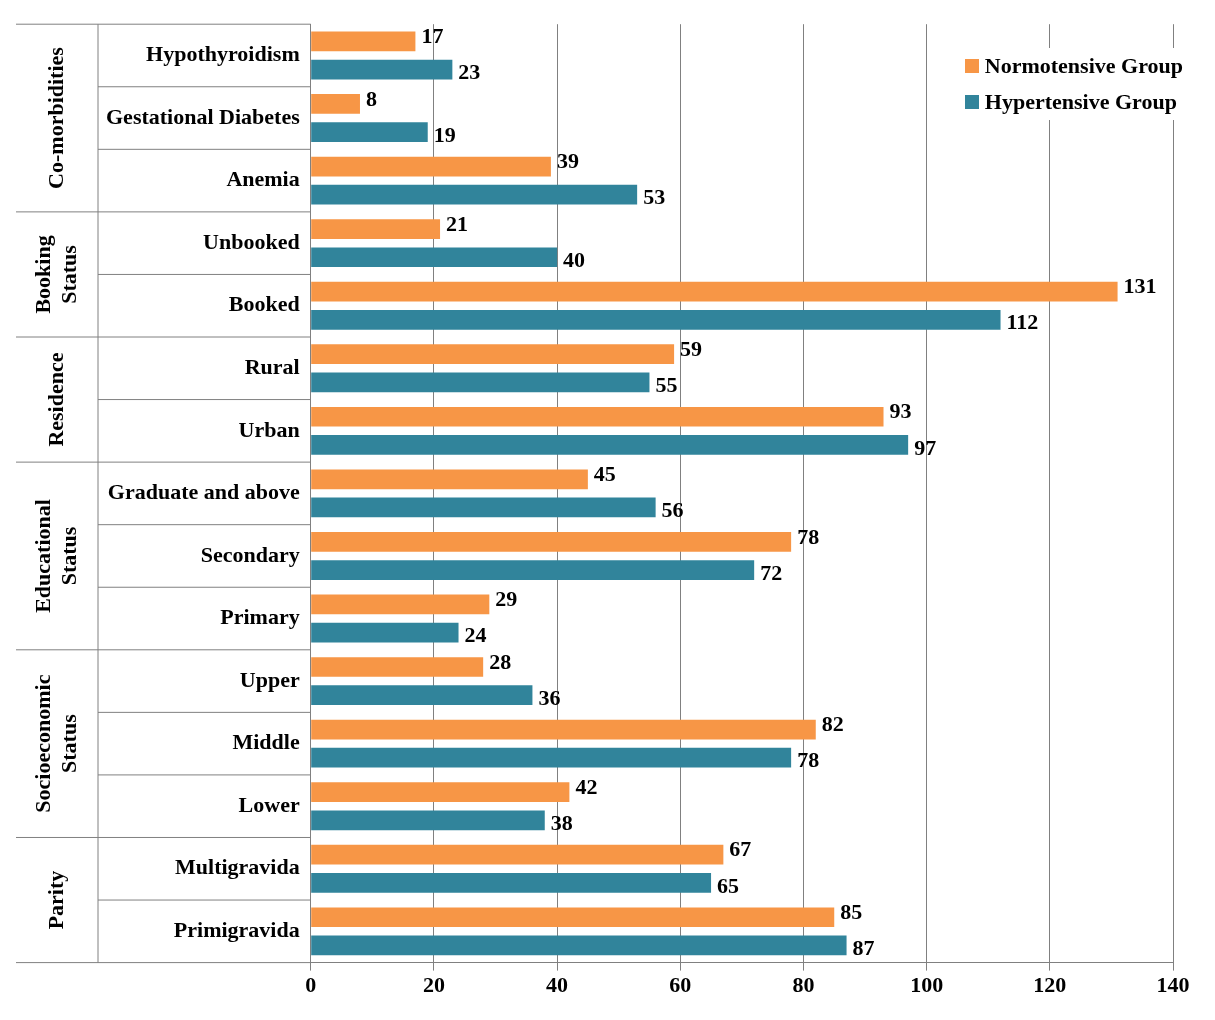  Describe the element at coordinates (771, 572) in the screenshot. I see `data-label: 72` at that location.